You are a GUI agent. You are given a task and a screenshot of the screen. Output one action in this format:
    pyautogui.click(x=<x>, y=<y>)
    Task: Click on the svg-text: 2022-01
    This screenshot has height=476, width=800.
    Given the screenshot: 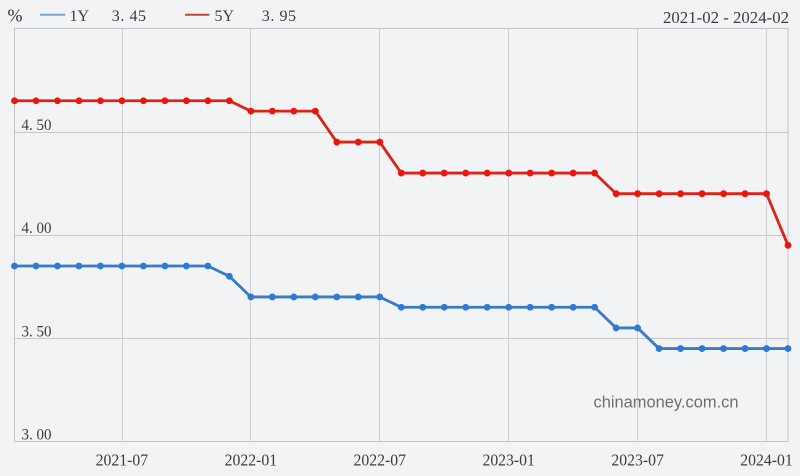 What is the action you would take?
    pyautogui.click(x=251, y=460)
    